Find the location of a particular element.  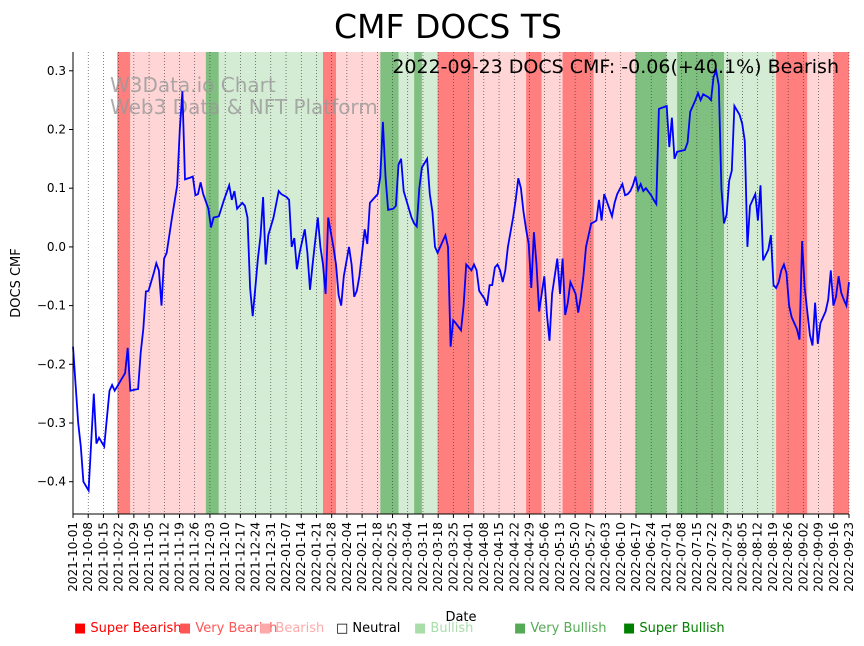

legend-item-super-bullish: ■ Super Bullish is located at coordinates (674, 628).